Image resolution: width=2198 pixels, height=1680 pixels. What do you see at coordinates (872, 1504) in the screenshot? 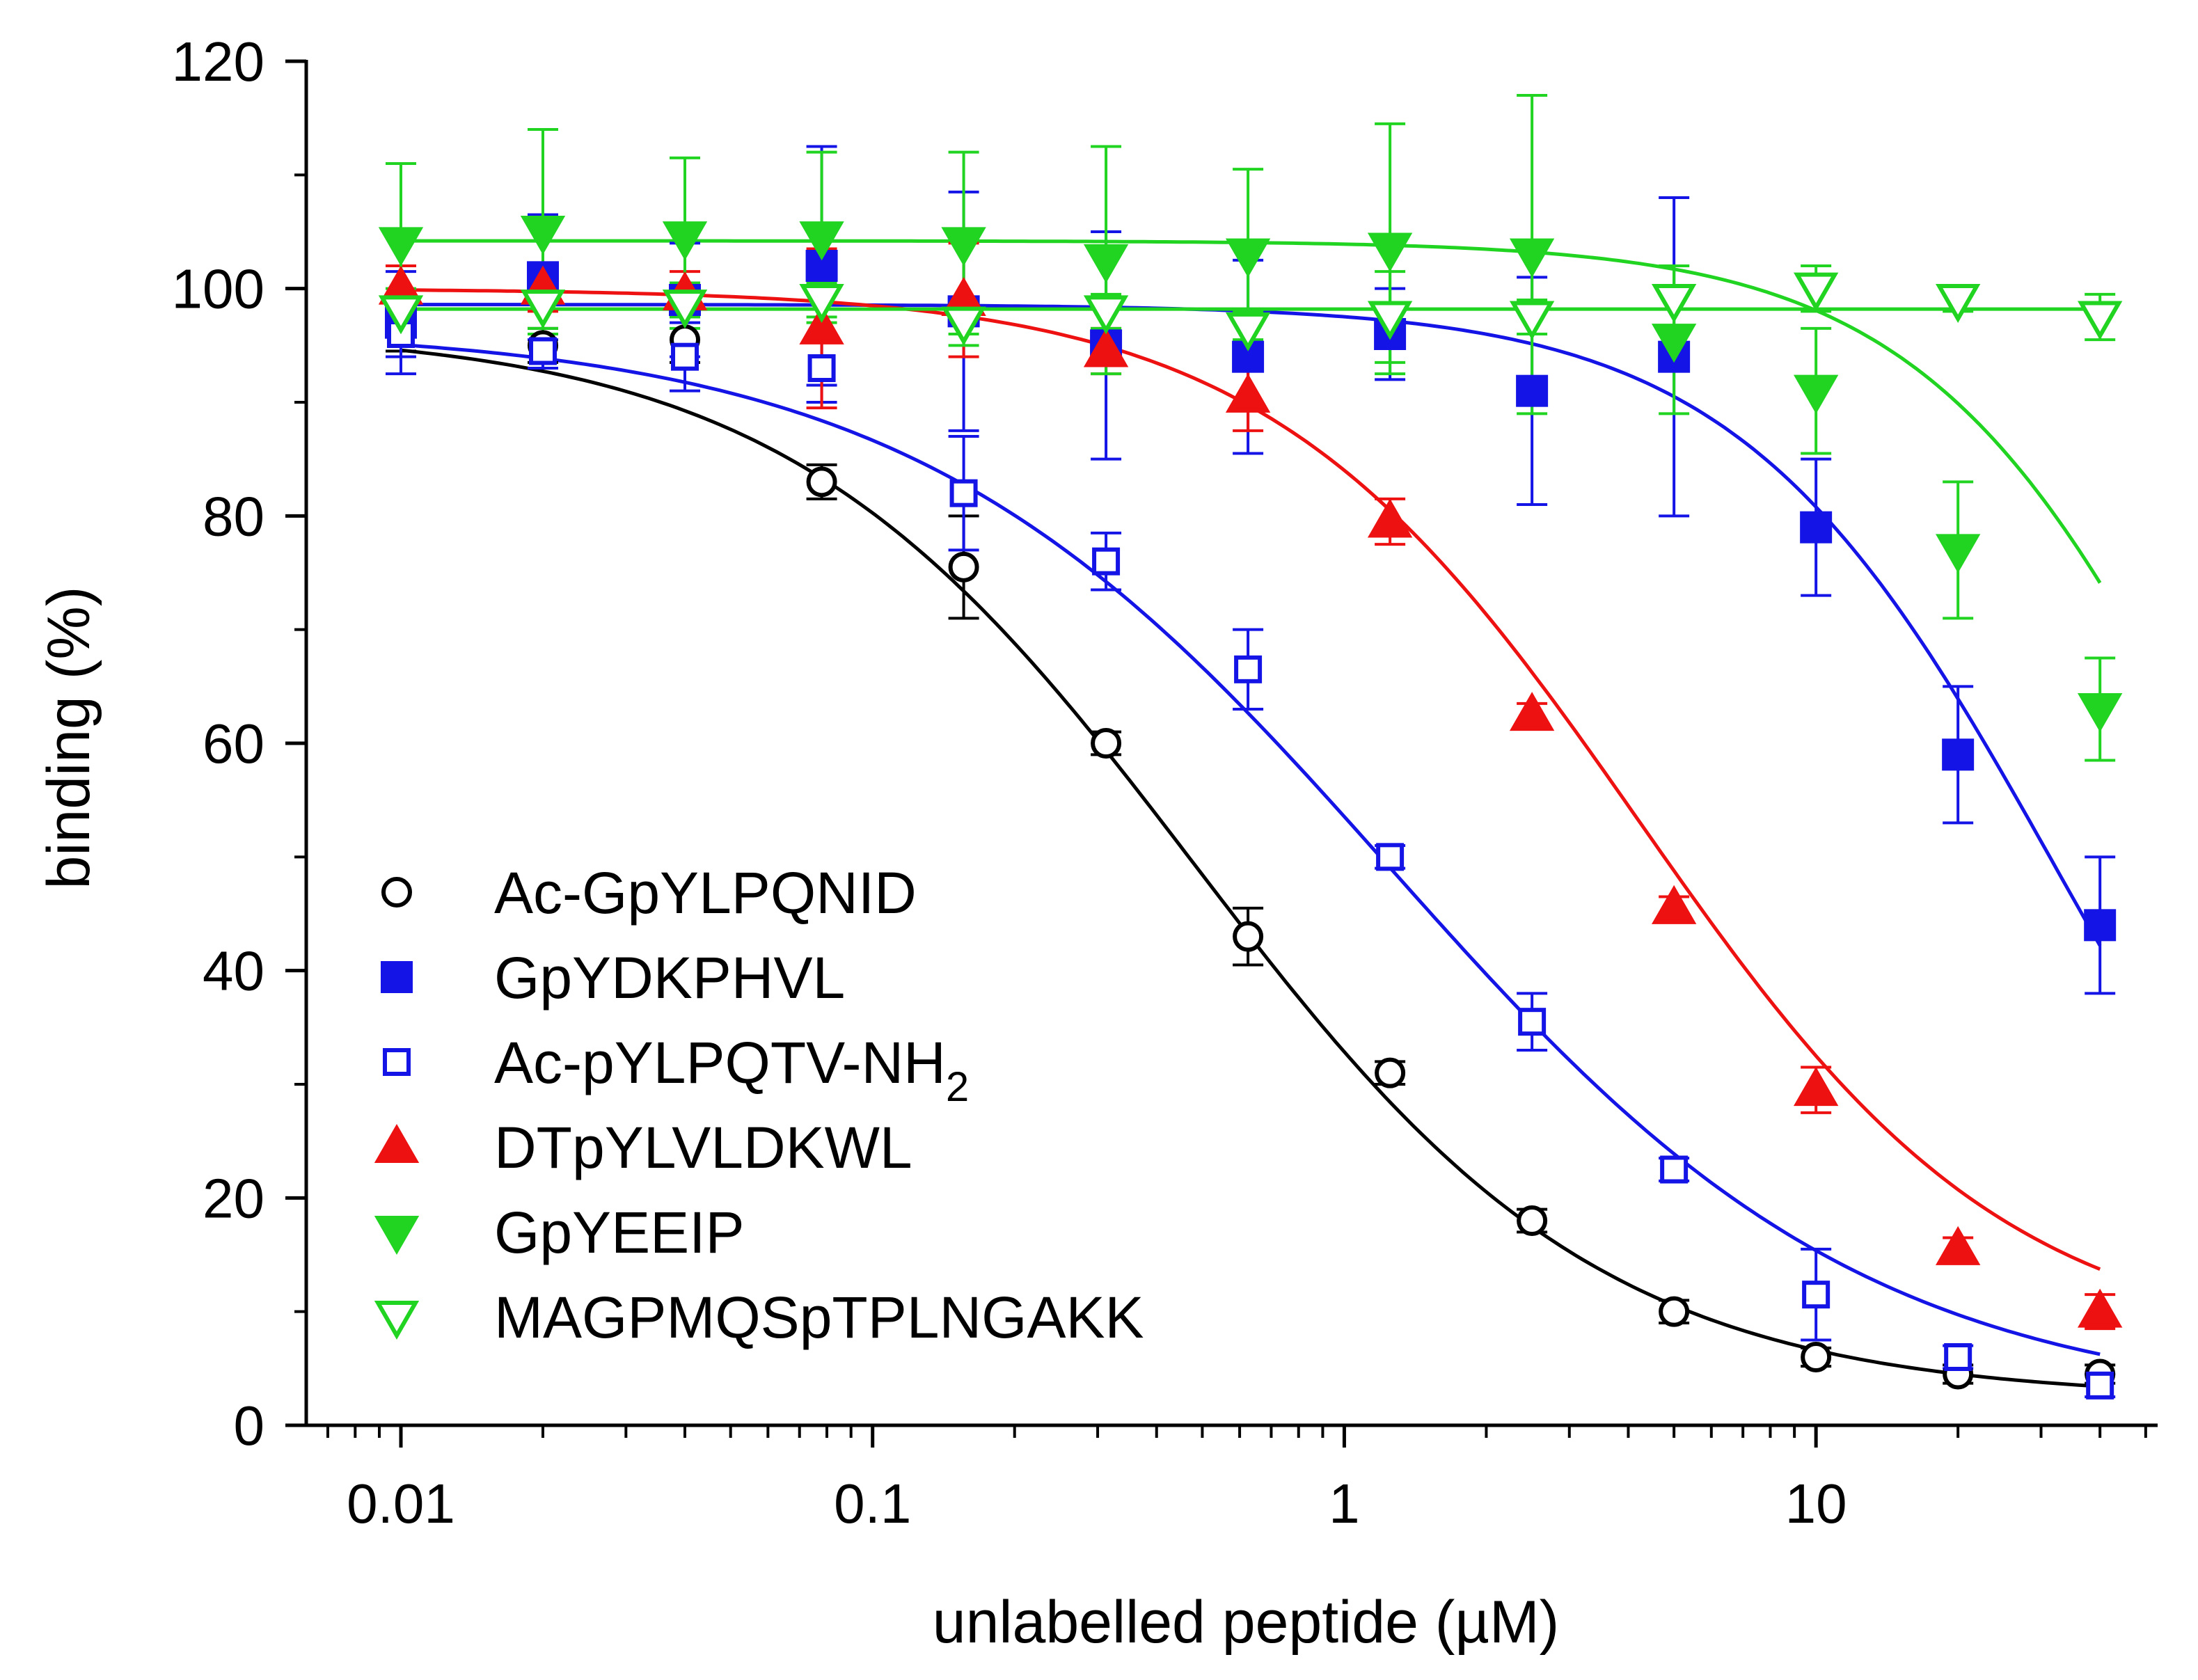
I see `x-tick-label: 0.1` at bounding box center [872, 1504].